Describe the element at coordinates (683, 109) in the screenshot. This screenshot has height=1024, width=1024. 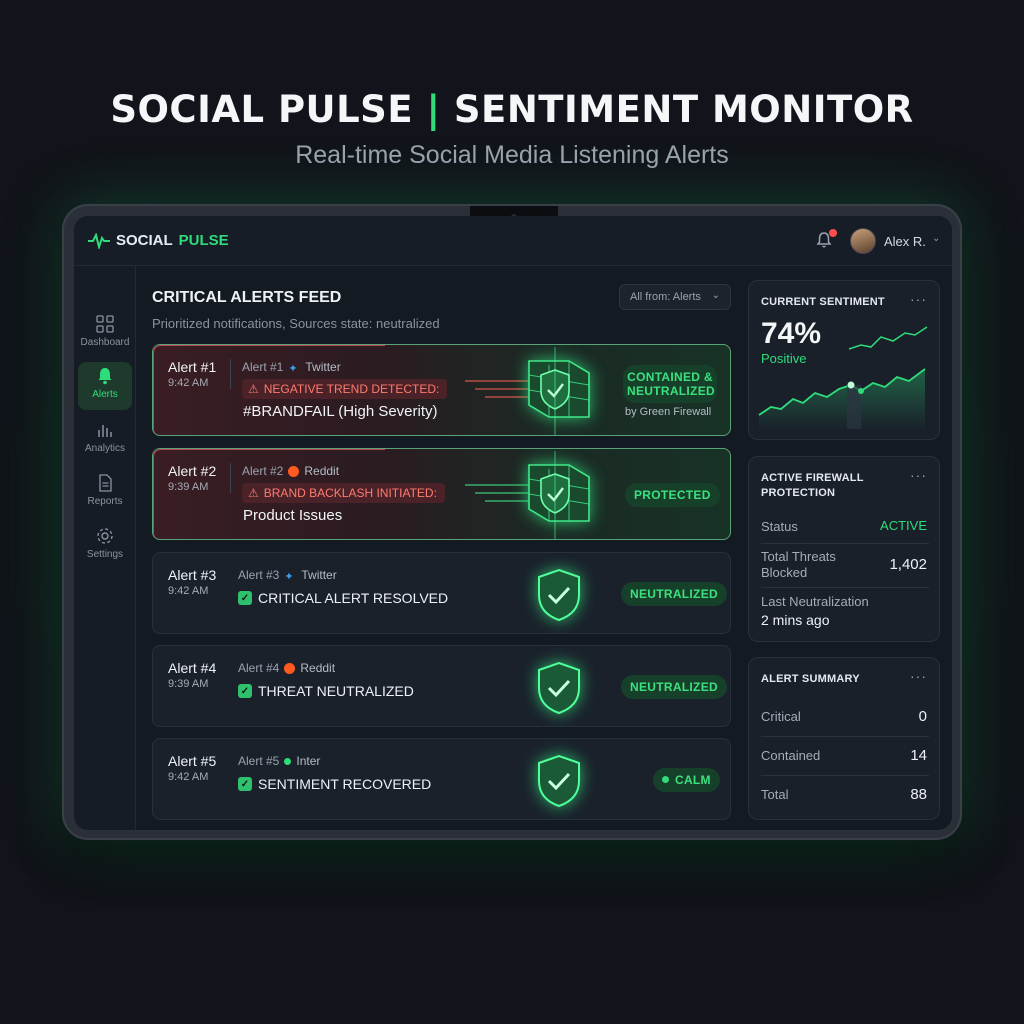
I see `hero-title-right: SENTIMENT MONITOR` at that location.